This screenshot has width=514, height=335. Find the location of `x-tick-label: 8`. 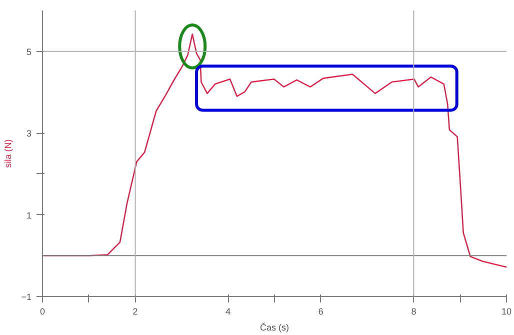

x-tick-label: 8 is located at coordinates (413, 311).